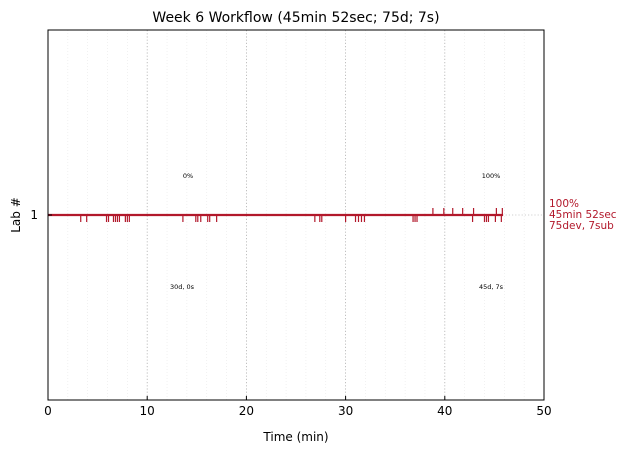  I want to click on side-label-counts: 75dev, 7sub, so click(581, 226).